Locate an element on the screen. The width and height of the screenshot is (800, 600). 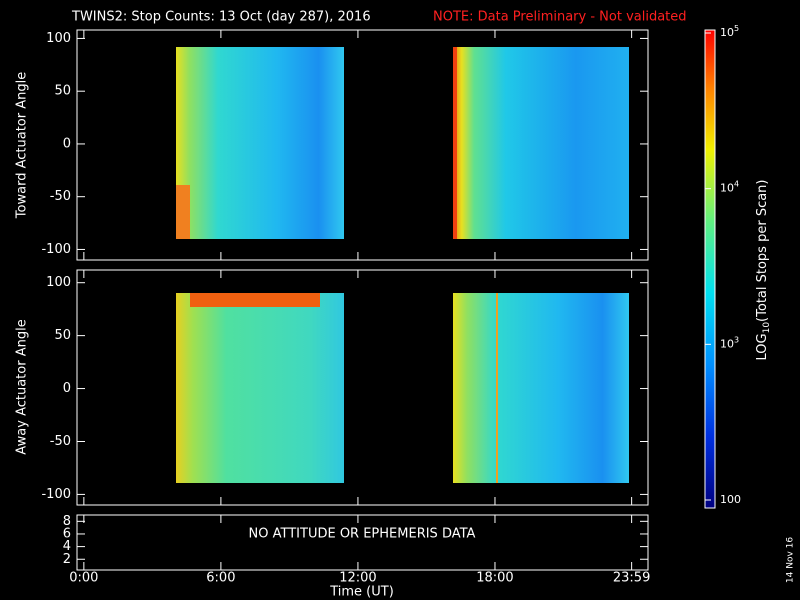
x-tick-label: 23:59 is located at coordinates (631, 578).